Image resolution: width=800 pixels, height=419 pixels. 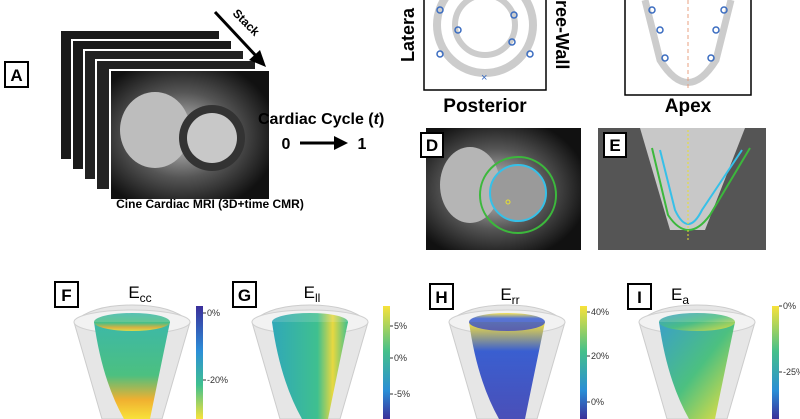 I want to click on cycle-text: ), so click(x=381, y=119).